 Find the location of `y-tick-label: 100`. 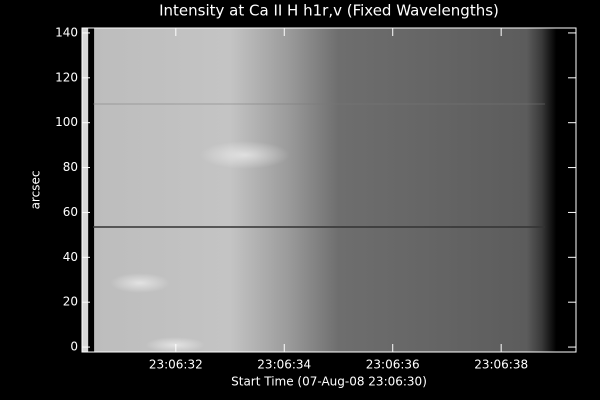

y-tick-label: 100 is located at coordinates (66, 122).